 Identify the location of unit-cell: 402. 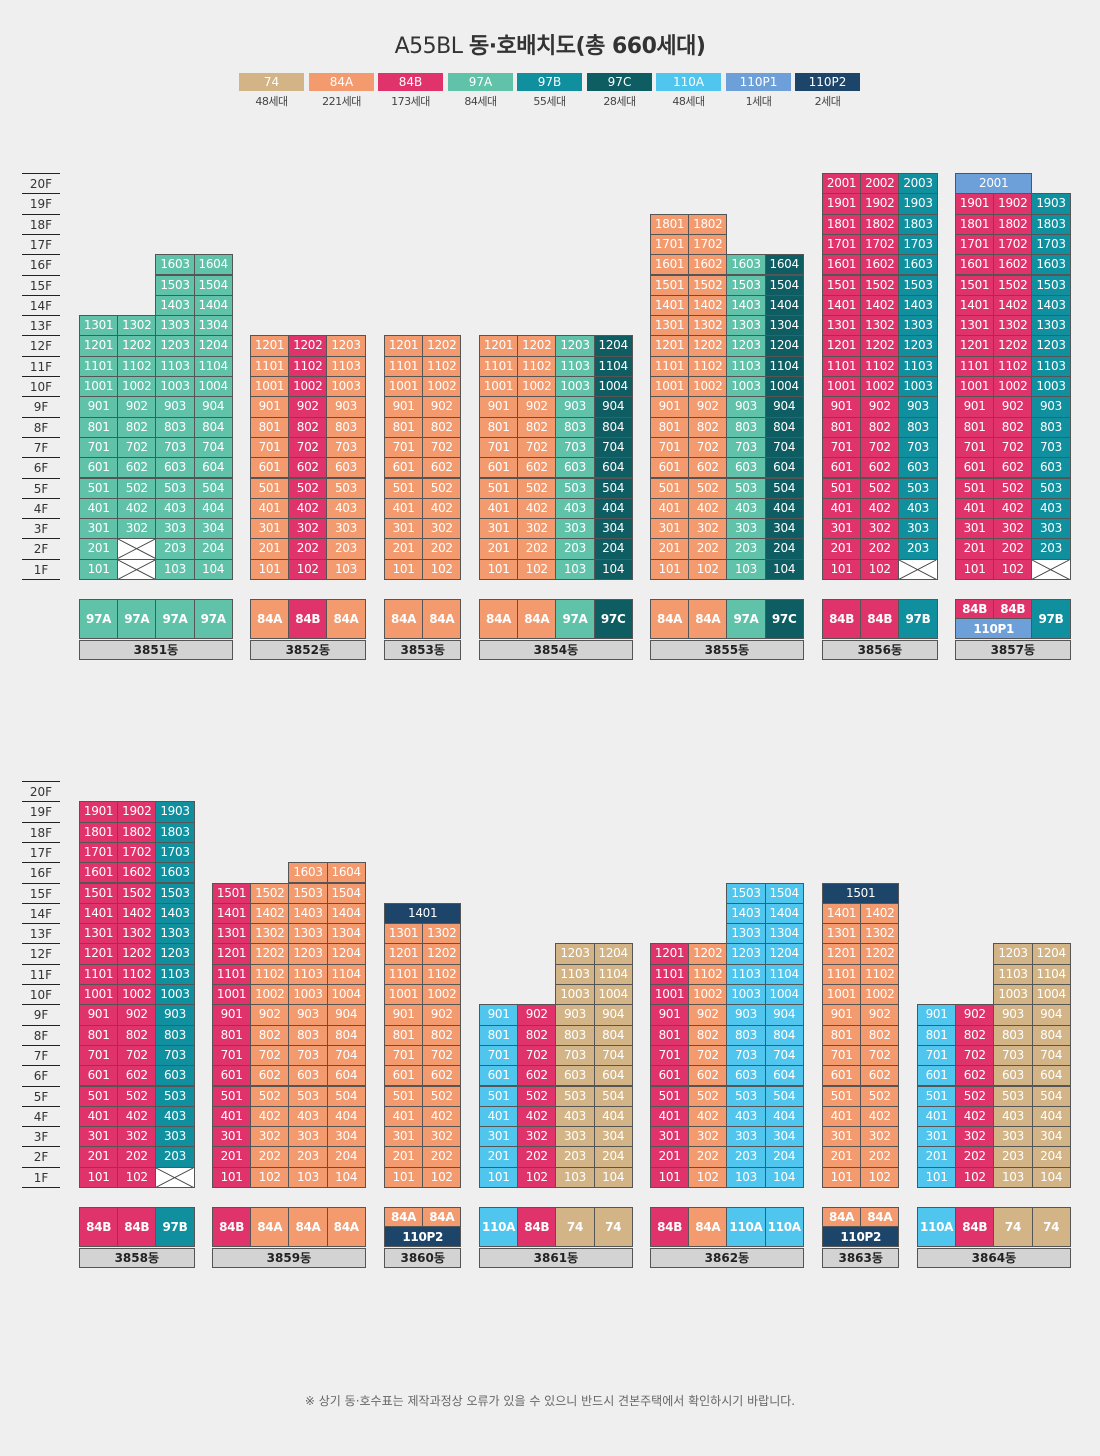
(1013, 508).